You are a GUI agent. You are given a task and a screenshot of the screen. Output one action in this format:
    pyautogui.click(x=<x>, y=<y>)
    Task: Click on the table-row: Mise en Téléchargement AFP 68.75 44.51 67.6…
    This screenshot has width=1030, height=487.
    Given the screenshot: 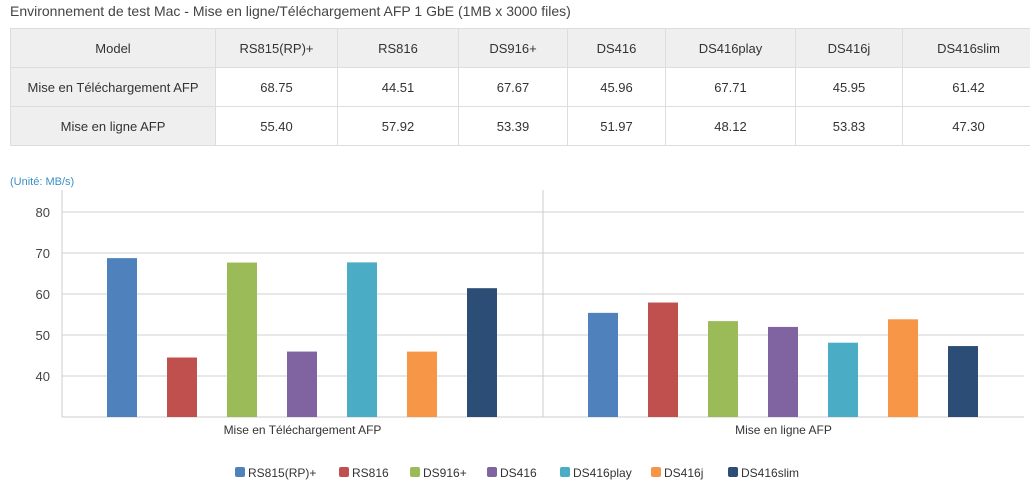 What is the action you would take?
    pyautogui.click(x=520, y=87)
    